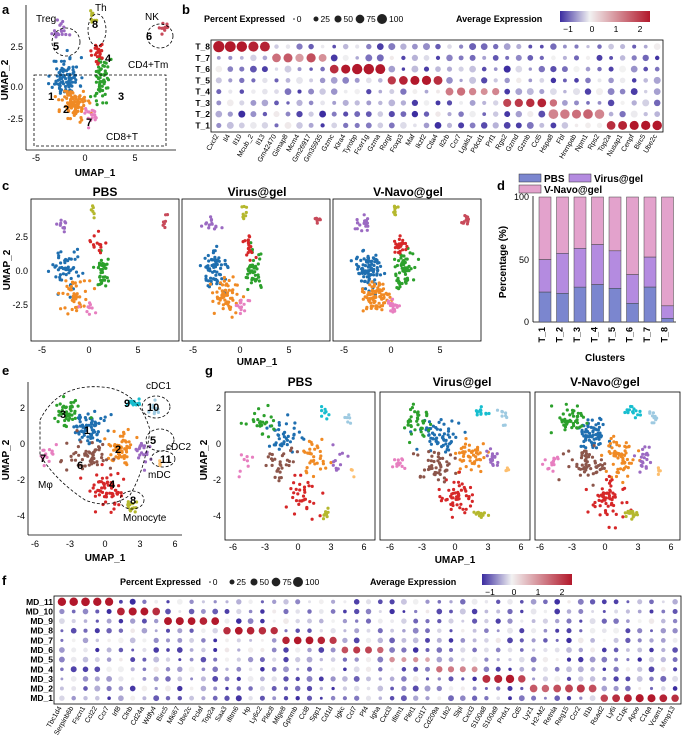  What do you see at coordinates (615, 269) in the screenshot?
I see `bar-Virus@gel-T_5` at bounding box center [615, 269].